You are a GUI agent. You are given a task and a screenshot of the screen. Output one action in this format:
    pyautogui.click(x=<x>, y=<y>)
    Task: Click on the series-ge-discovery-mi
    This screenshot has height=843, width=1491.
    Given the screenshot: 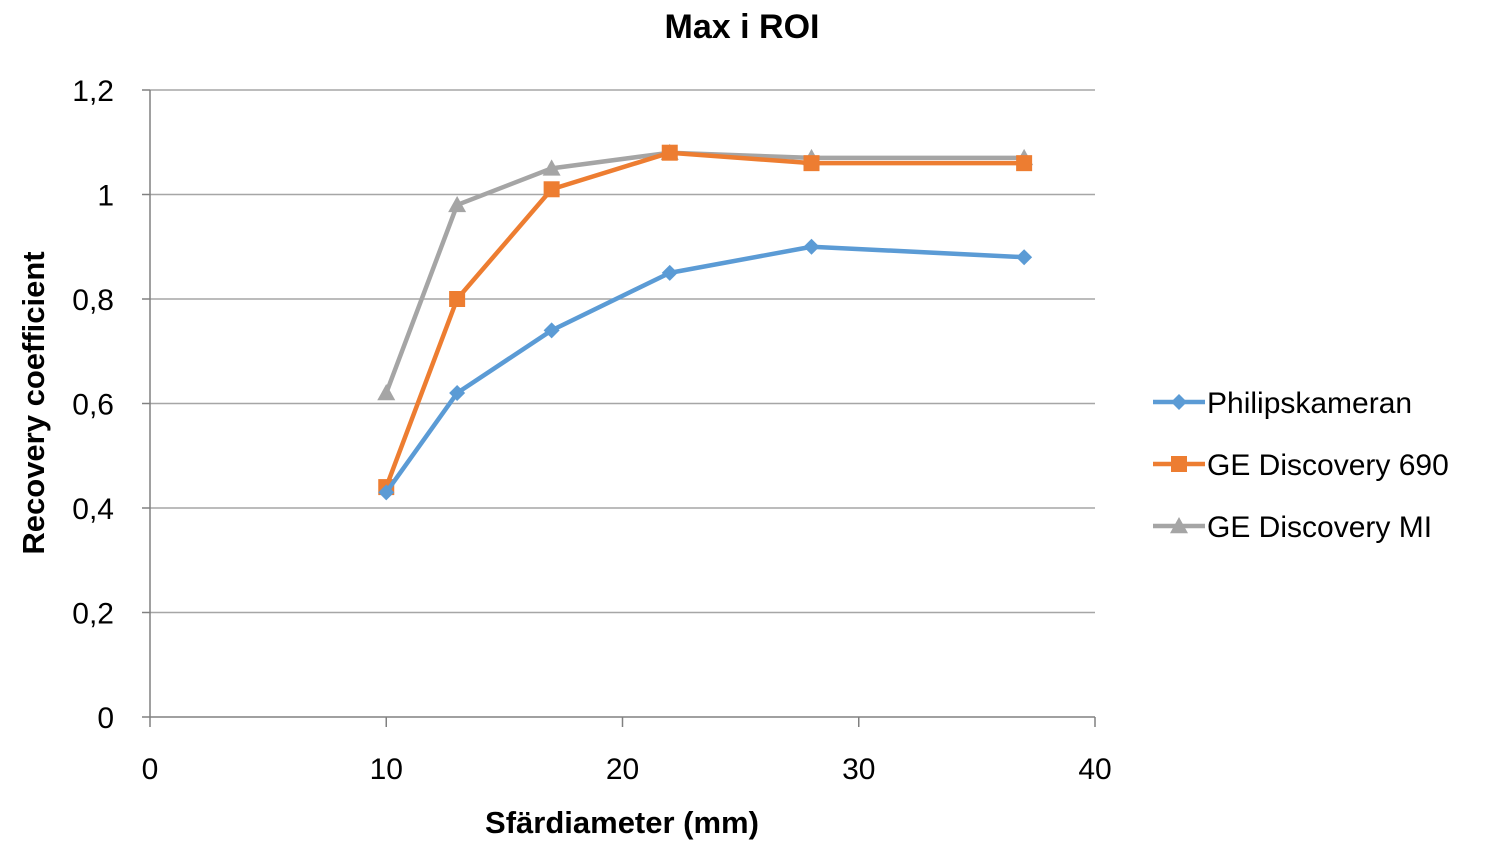 What is the action you would take?
    pyautogui.click(x=705, y=272)
    